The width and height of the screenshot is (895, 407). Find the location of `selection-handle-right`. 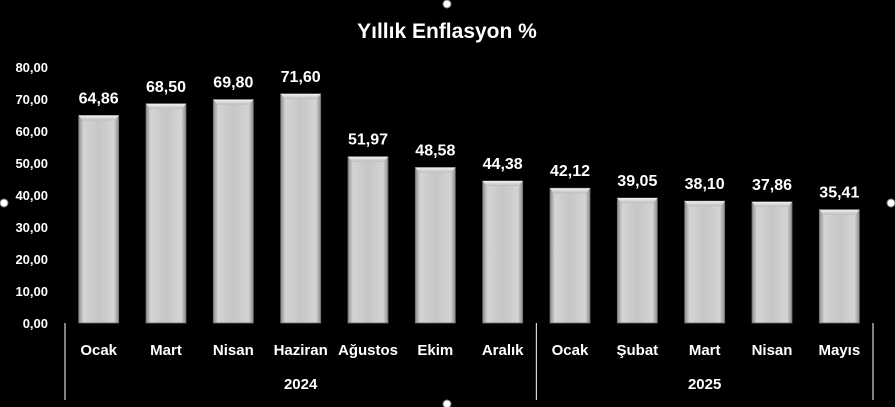

selection-handle-right is located at coordinates (890, 203).